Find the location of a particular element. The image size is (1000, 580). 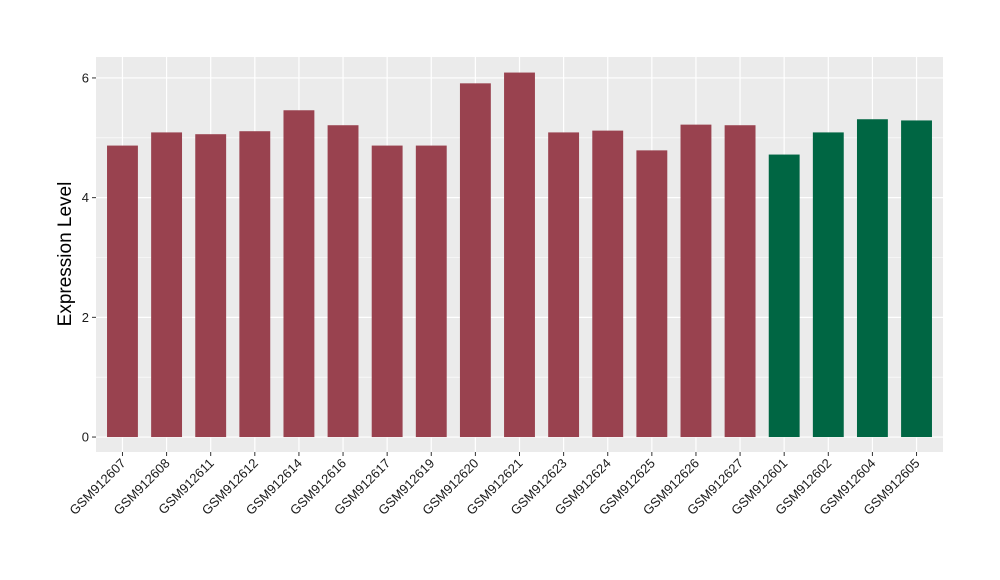

bar-GSM912612 is located at coordinates (255, 284).